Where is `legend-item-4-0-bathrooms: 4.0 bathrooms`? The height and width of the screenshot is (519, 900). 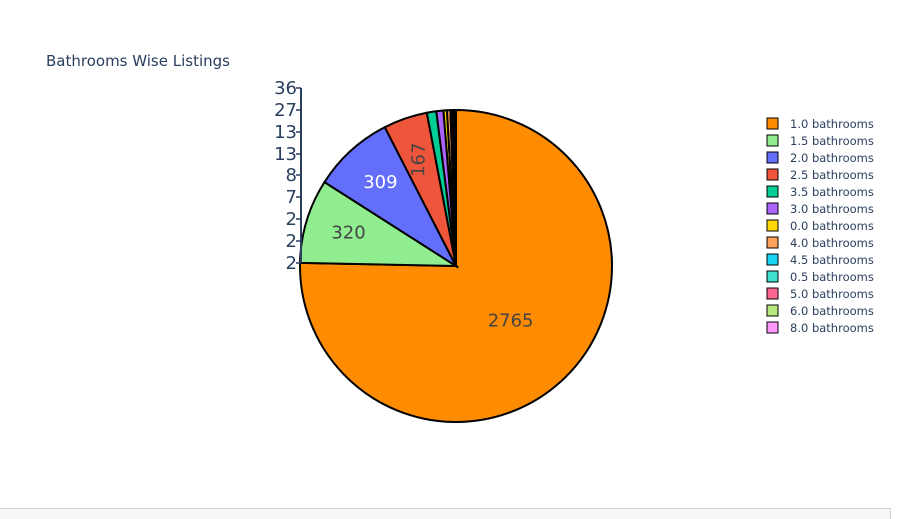
legend-item-4-0-bathrooms: 4.0 bathrooms is located at coordinates (820, 243).